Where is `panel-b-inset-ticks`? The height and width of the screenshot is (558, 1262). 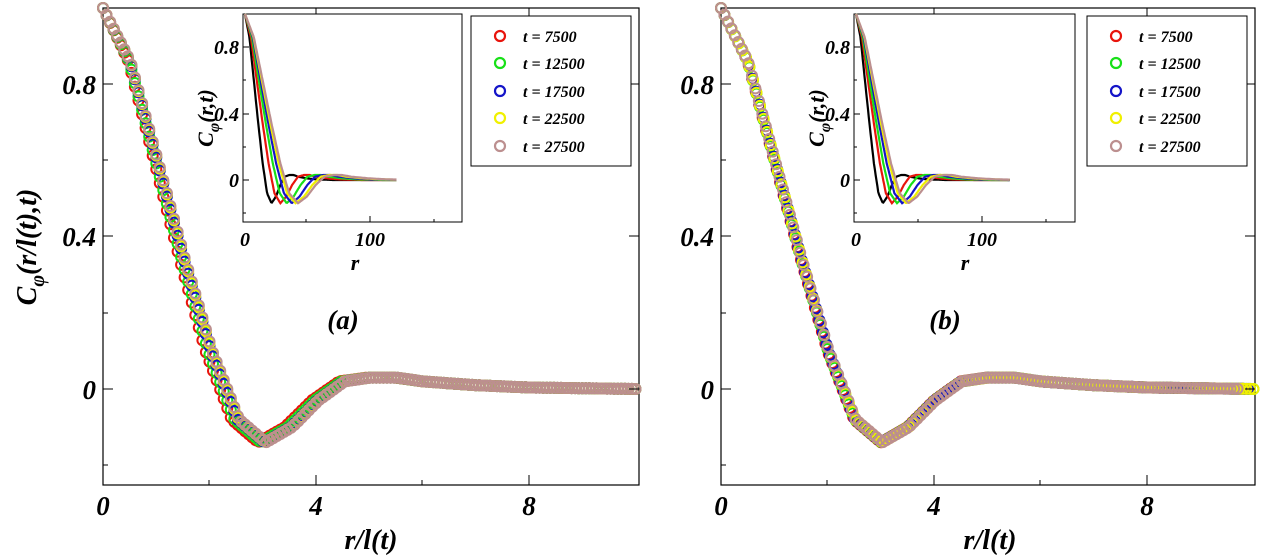
panel-b-inset-ticks is located at coordinates (950, 134).